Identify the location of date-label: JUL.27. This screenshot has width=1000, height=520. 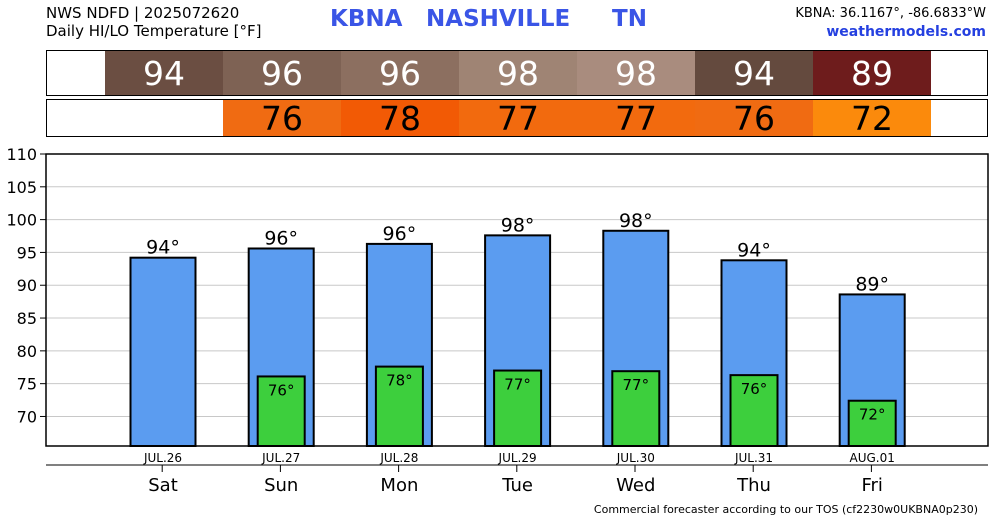
(280, 458).